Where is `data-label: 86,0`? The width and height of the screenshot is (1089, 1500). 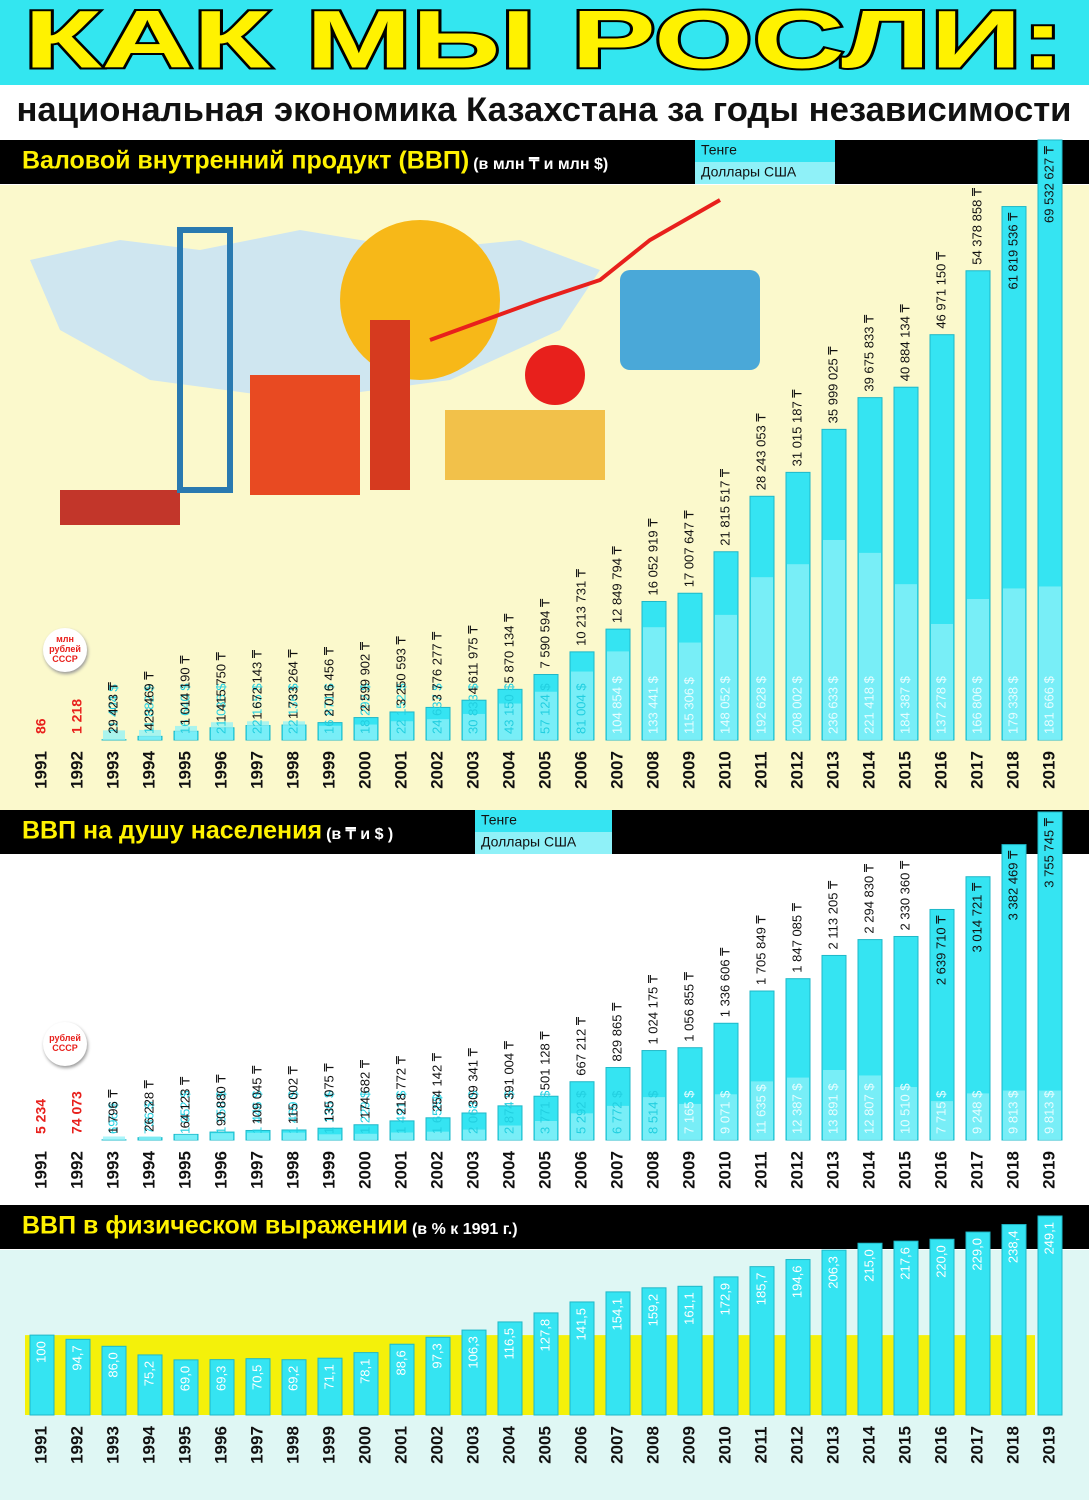
data-label: 86,0 is located at coordinates (112, 1364).